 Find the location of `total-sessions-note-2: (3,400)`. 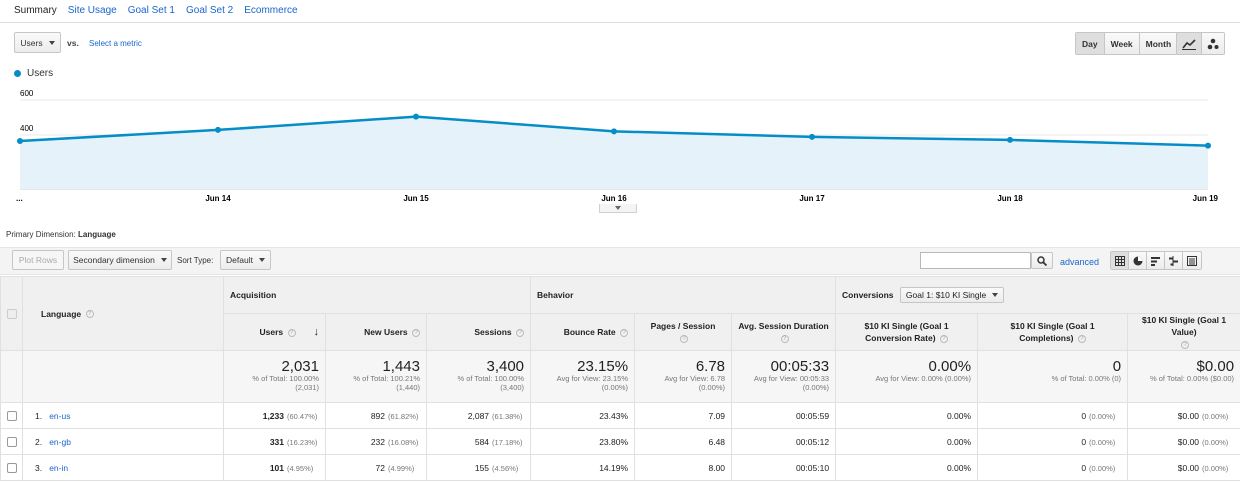

total-sessions-note-2: (3,400) is located at coordinates (512, 387).